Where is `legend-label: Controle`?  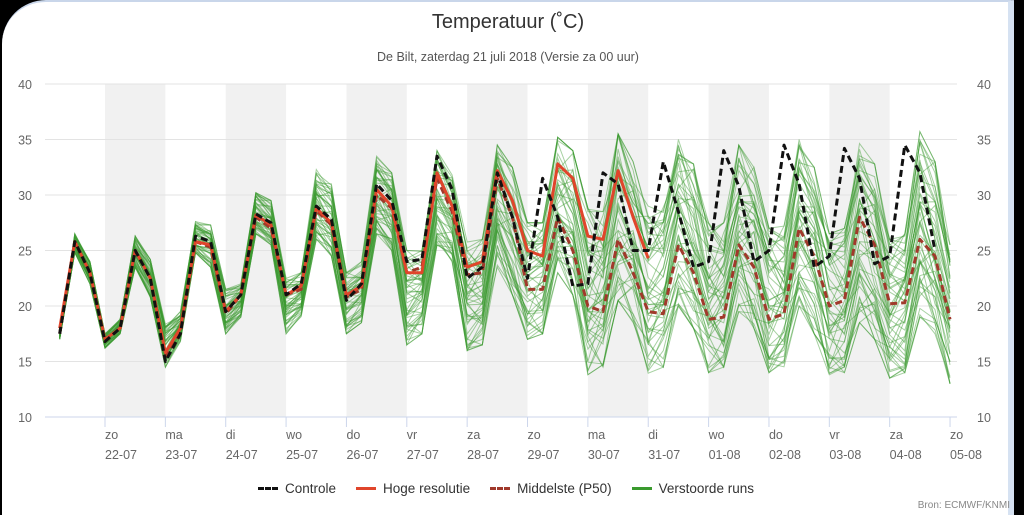 legend-label: Controle is located at coordinates (311, 488).